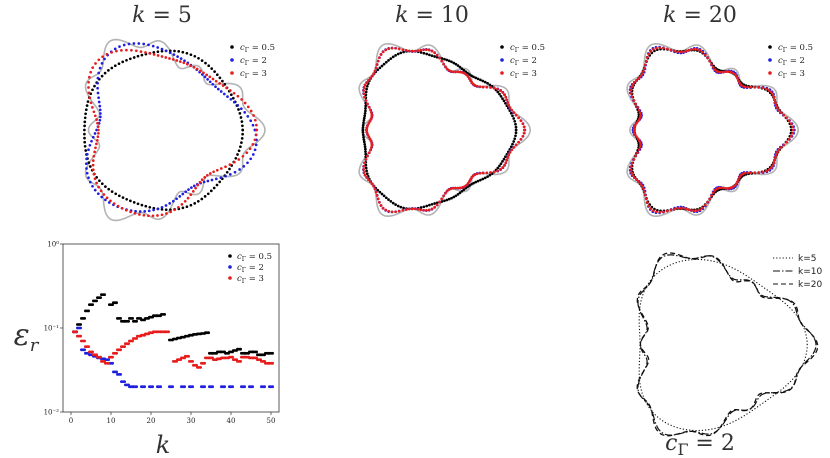 The height and width of the screenshot is (458, 830). I want to click on reference-curve, so click(175, 130).